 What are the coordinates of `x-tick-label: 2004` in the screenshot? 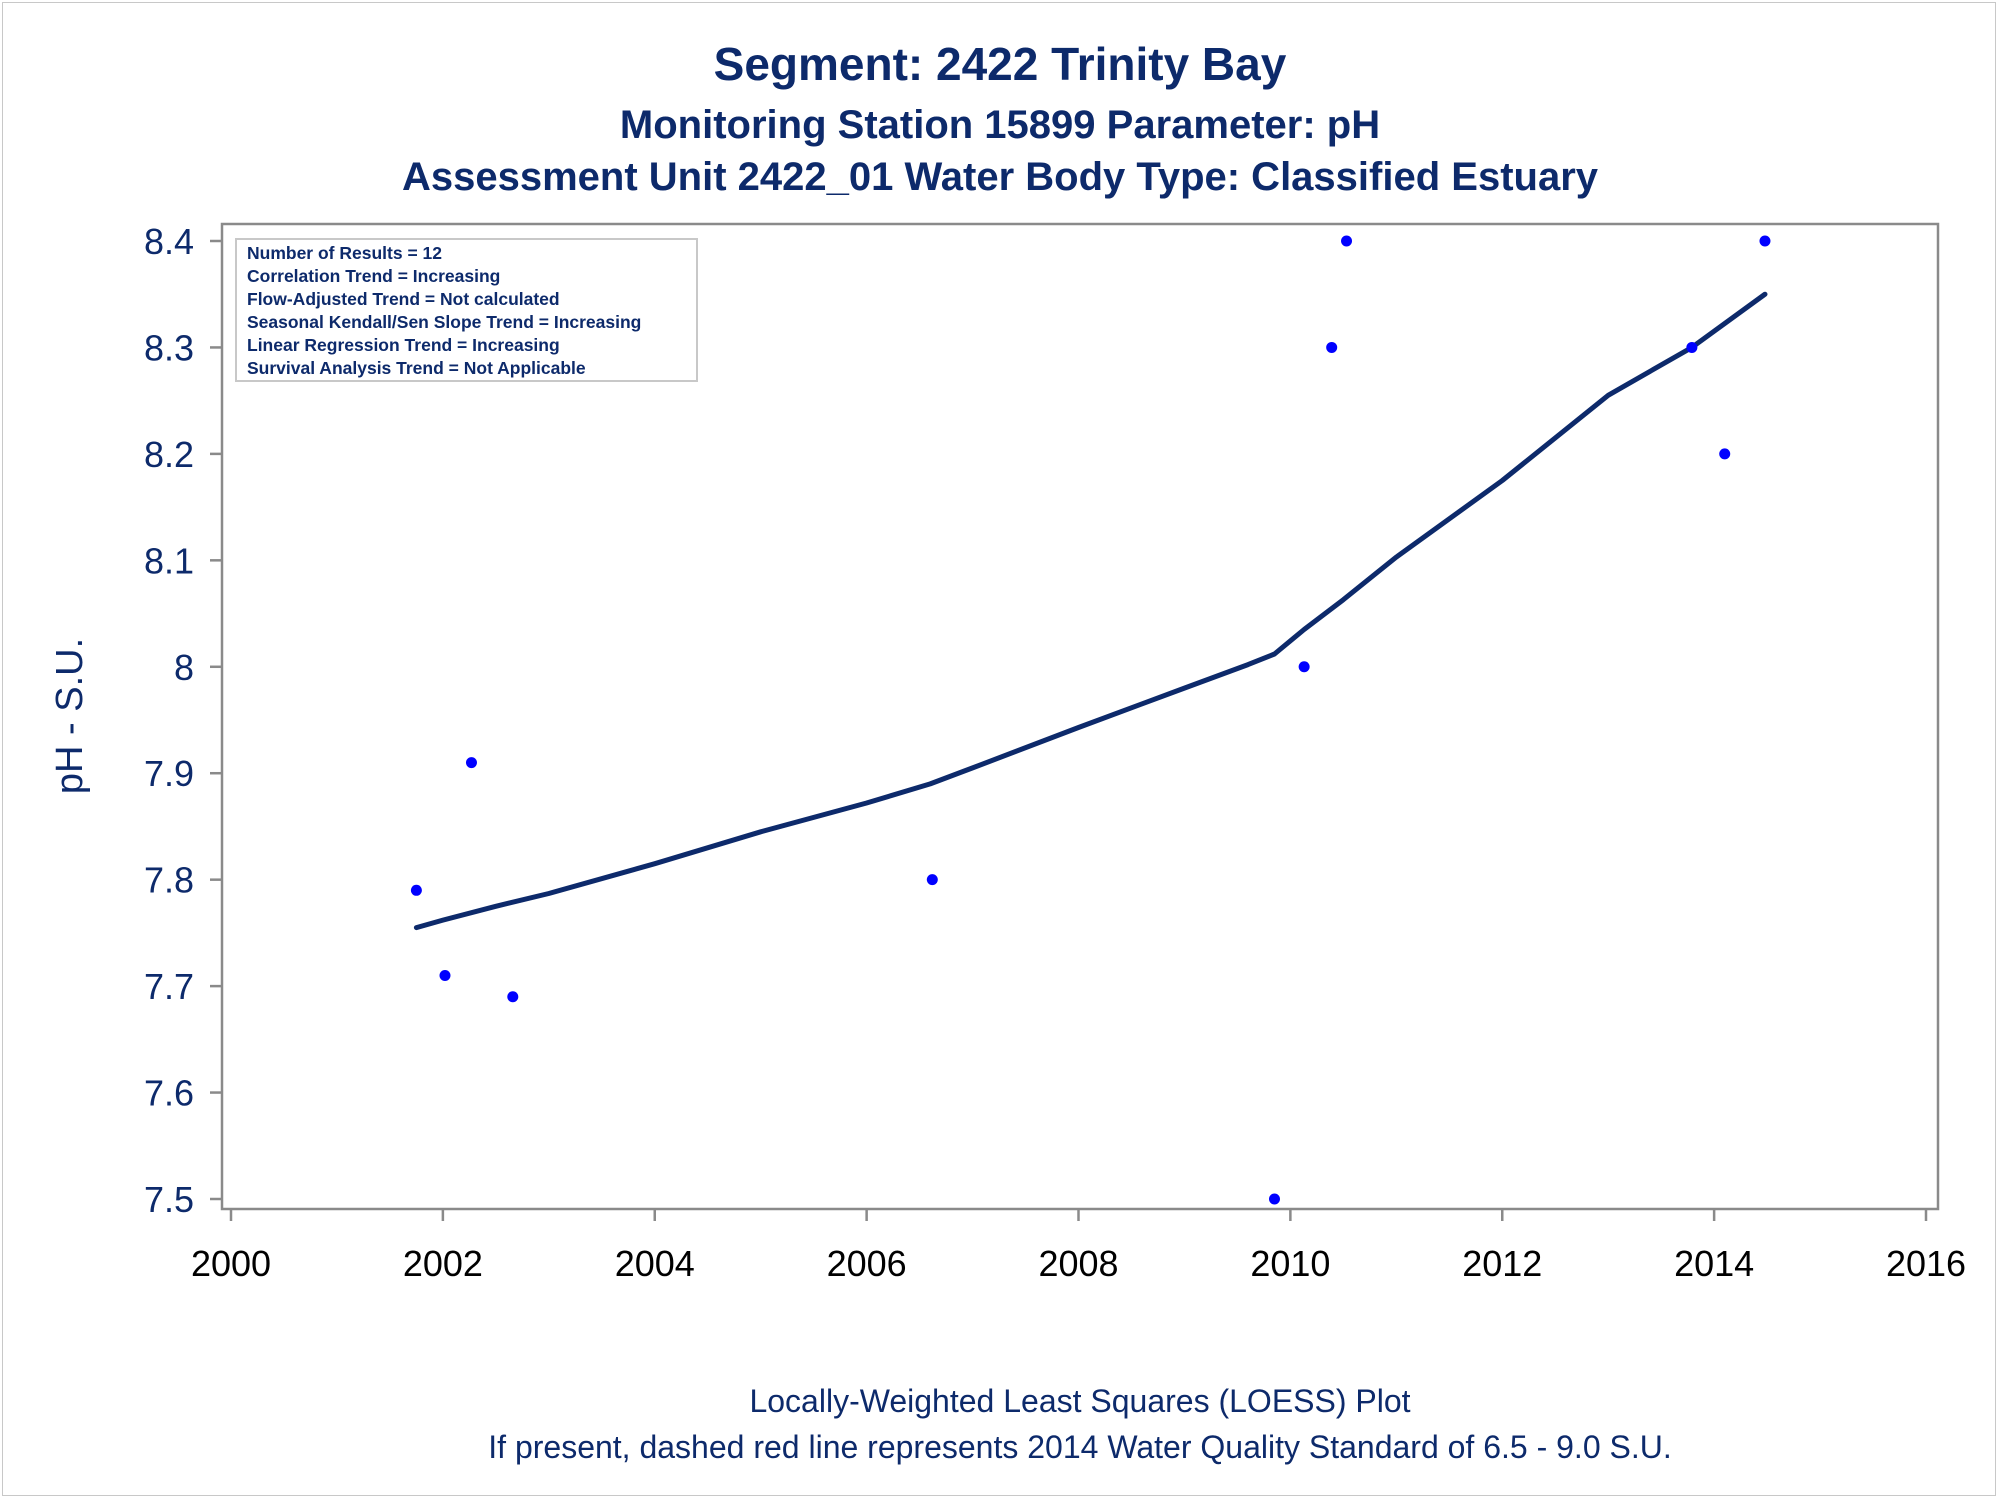 It's located at (655, 1263).